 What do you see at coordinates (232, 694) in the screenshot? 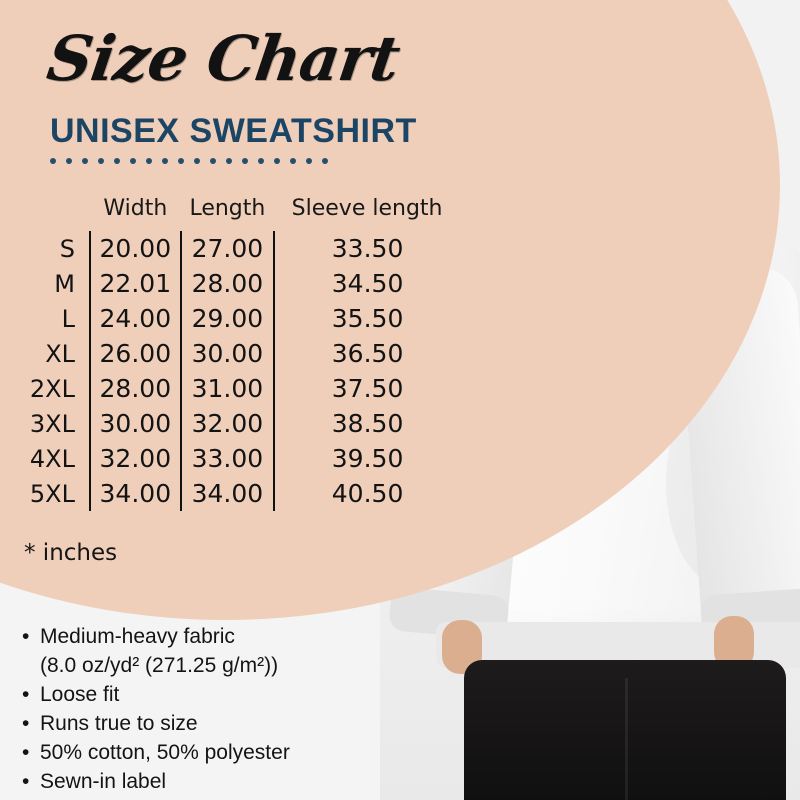
I see `feature-item: • Loose fit` at bounding box center [232, 694].